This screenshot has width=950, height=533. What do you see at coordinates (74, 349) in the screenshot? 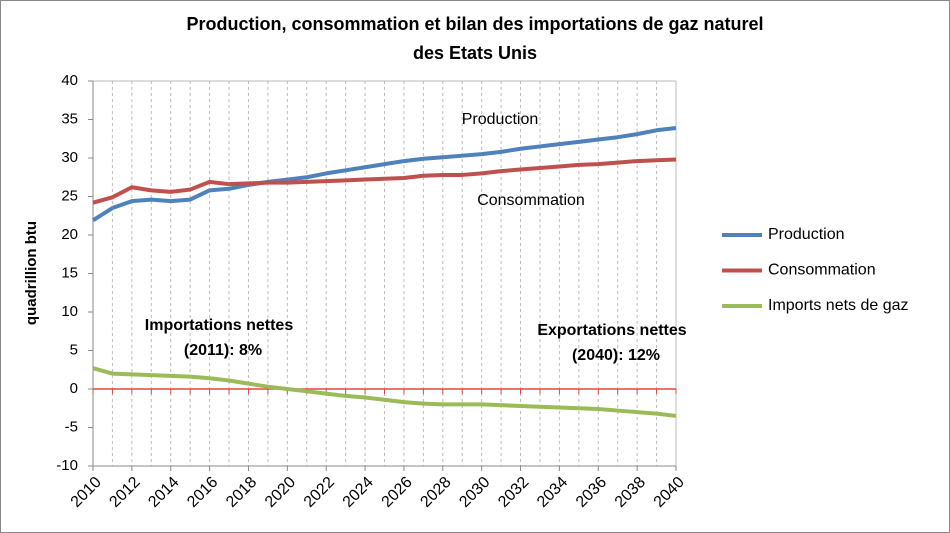
I see `y-tick-label: 5` at bounding box center [74, 349].